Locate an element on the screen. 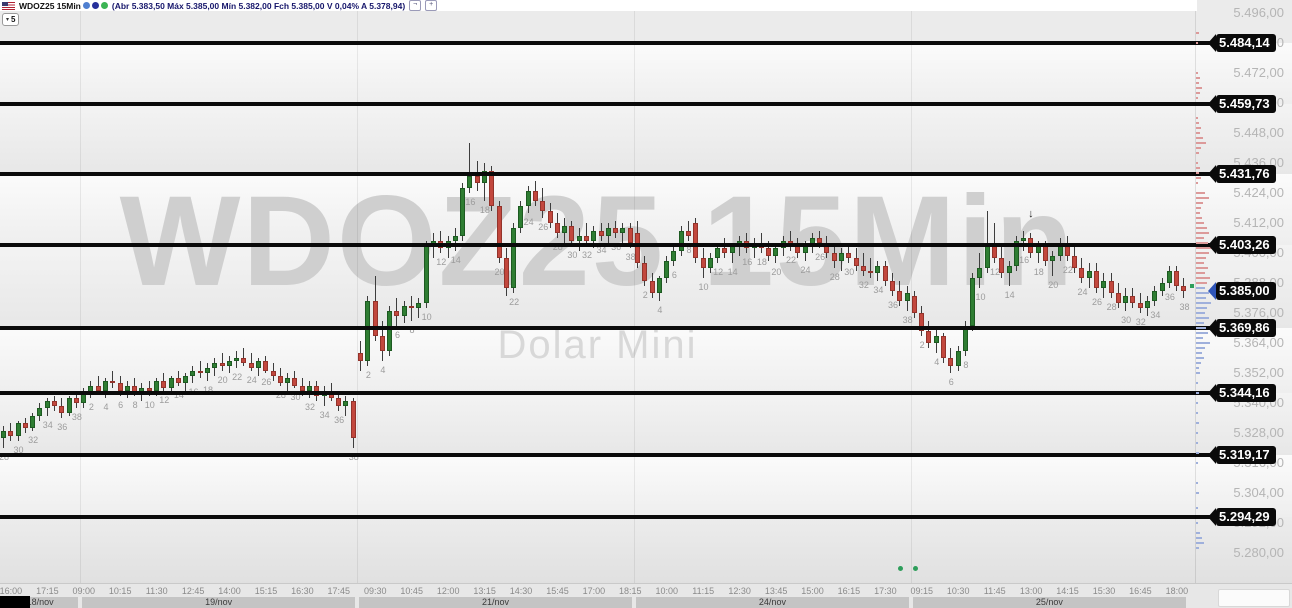 This screenshot has height=608, width=1292. price-axis-label: 5.364,00 is located at coordinates (1258, 342).